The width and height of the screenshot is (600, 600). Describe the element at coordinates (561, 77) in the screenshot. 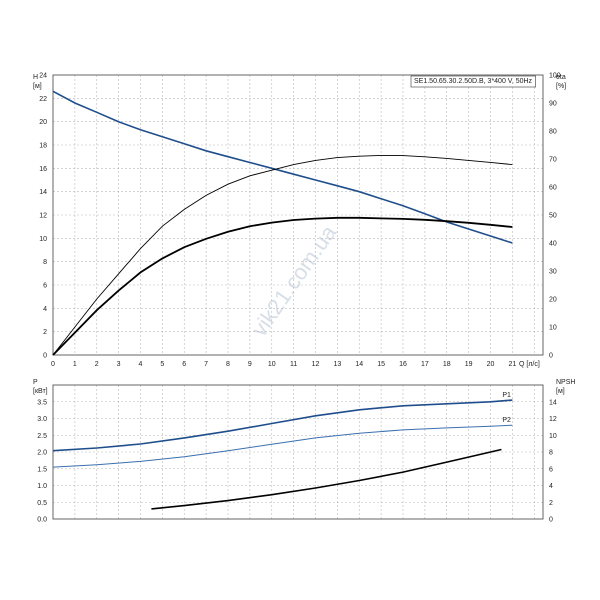

I see `y-axis-right-label-top-name: eta` at that location.